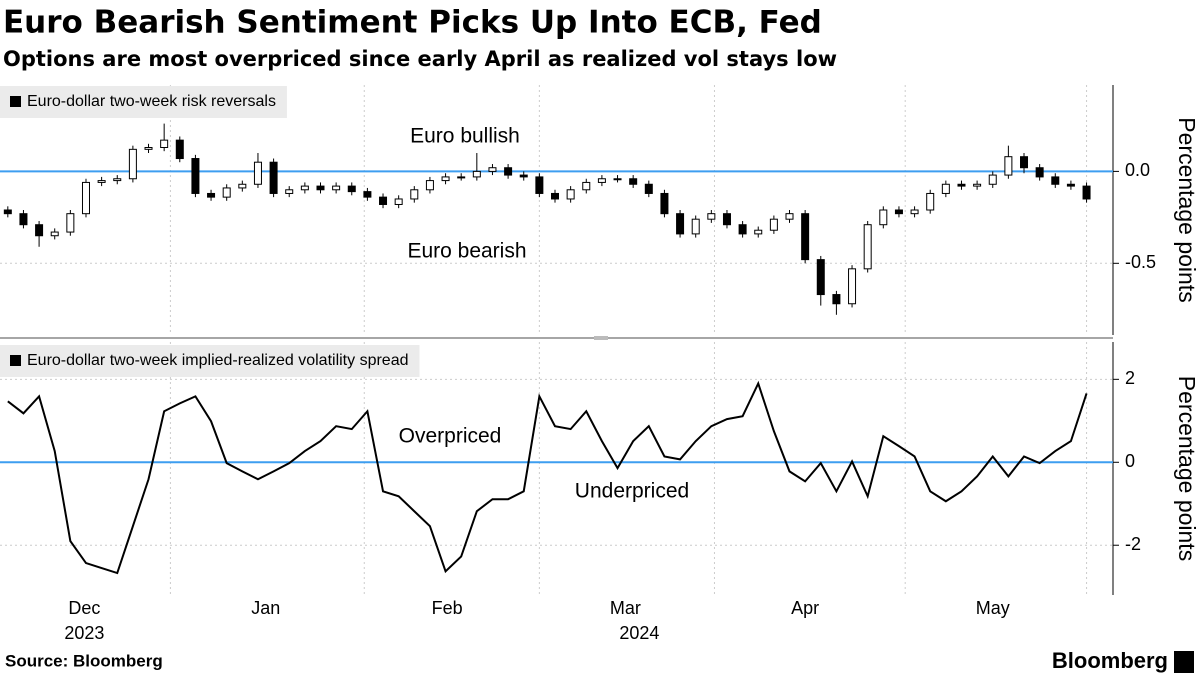 This screenshot has height=675, width=1200. I want to click on annotation: Overpriced, so click(450, 436).